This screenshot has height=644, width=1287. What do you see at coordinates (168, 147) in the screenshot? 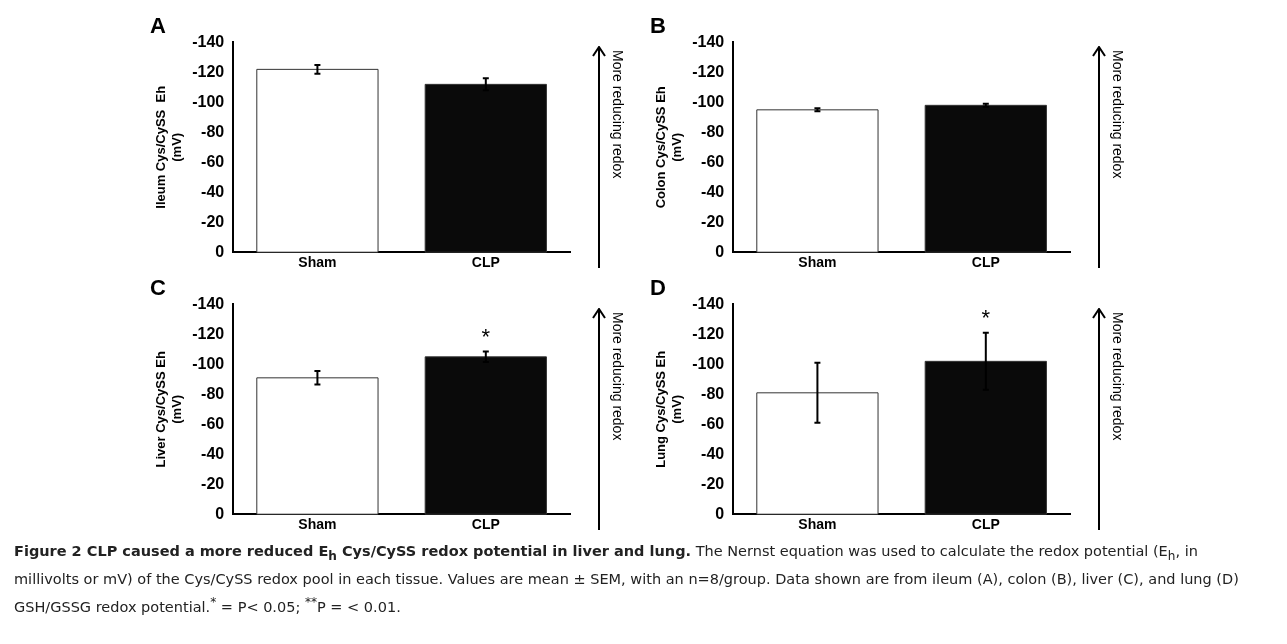
I see `y-axis-title: Ileum Cys/CySS Eh (mV)` at bounding box center [168, 147].